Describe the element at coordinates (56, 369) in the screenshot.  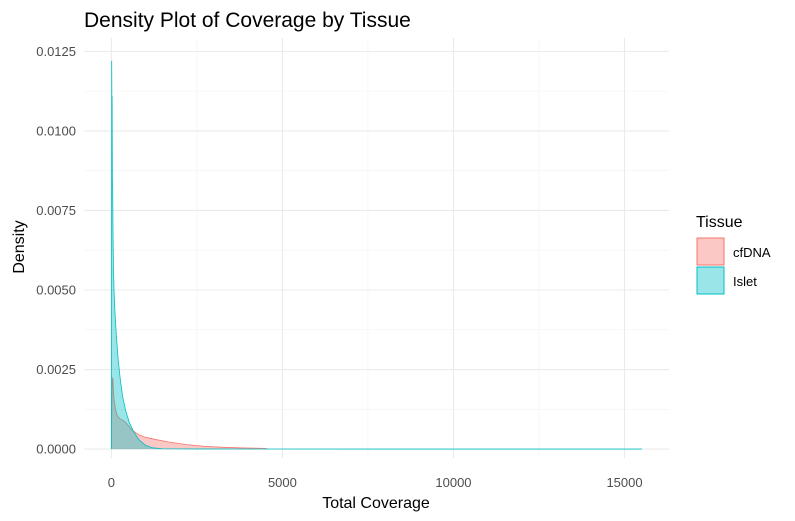
I see `y-tick-label: 0.0025` at that location.